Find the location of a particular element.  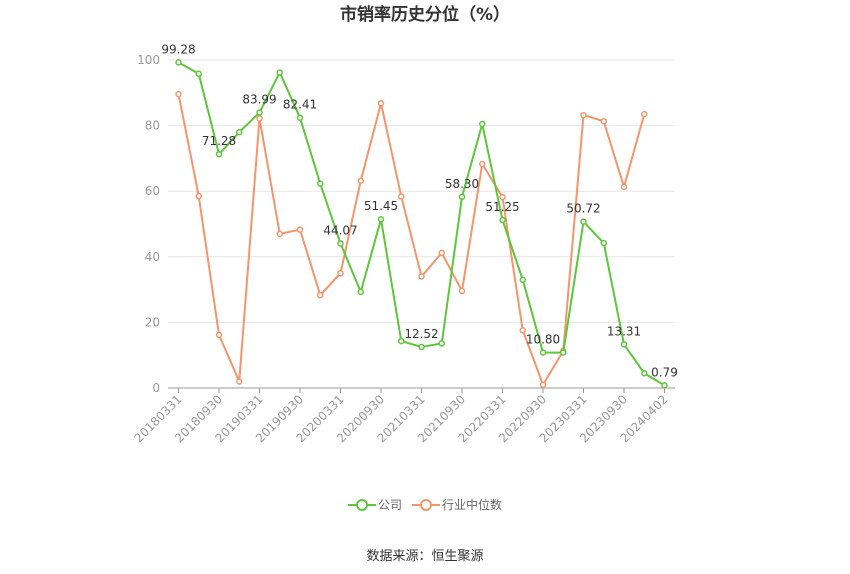

legend: 公司 行业中位数 is located at coordinates (425, 504).